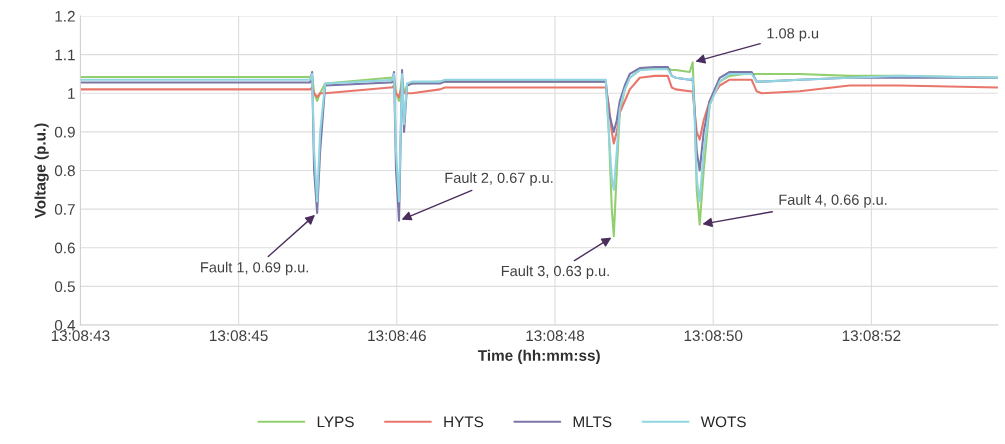  I want to click on line-series, so click(539, 109).